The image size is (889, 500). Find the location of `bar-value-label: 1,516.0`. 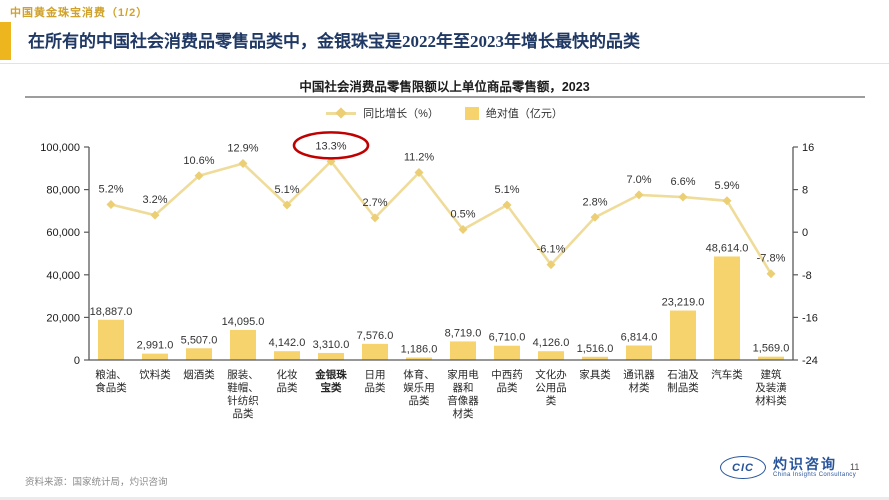

bar-value-label: 1,516.0 is located at coordinates (595, 349).